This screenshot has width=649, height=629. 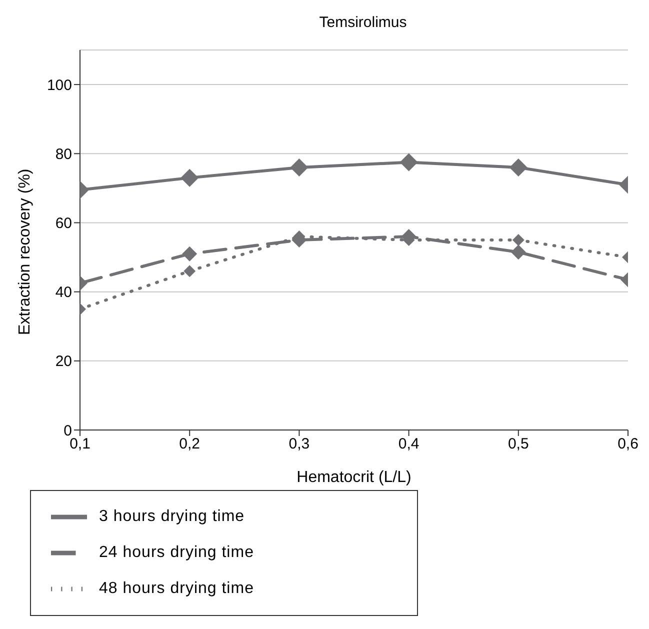 I want to click on legend-label: 24 hours drying time, so click(x=177, y=553).